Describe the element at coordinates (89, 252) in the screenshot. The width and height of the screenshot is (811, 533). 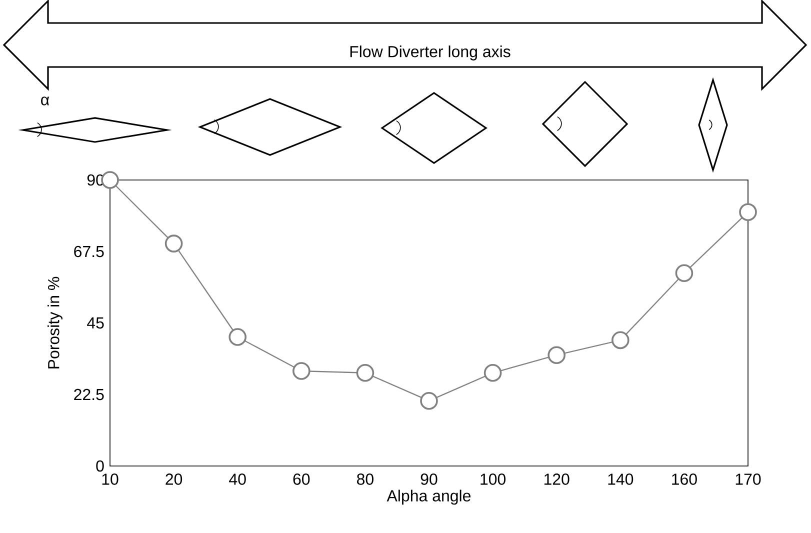
I see `y-tick-label: 67.5` at that location.